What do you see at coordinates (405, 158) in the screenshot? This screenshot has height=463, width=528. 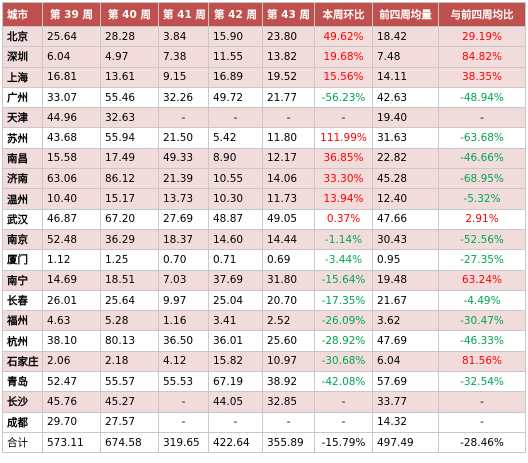 I see `four-week-avg-cell: 22.82` at bounding box center [405, 158].